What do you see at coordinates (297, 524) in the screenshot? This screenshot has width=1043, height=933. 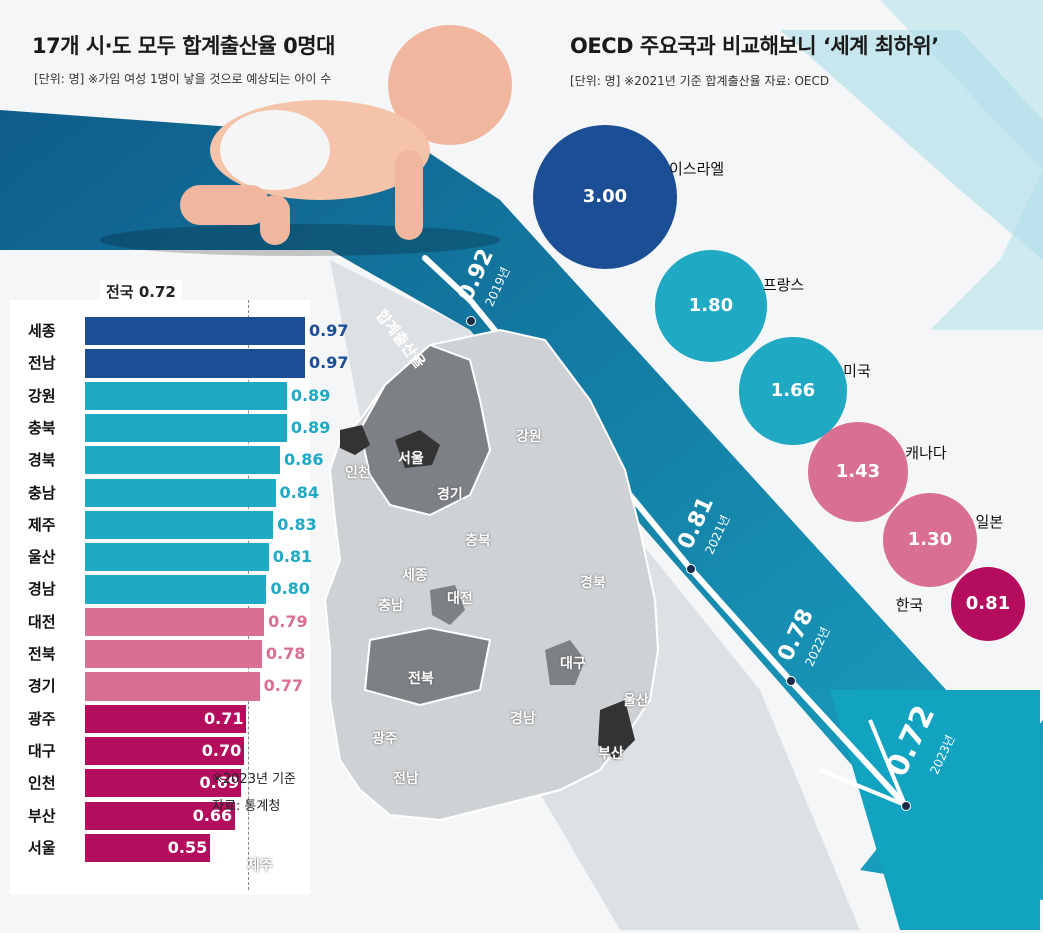 I see `bar-value-label: 0.83` at bounding box center [297, 524].